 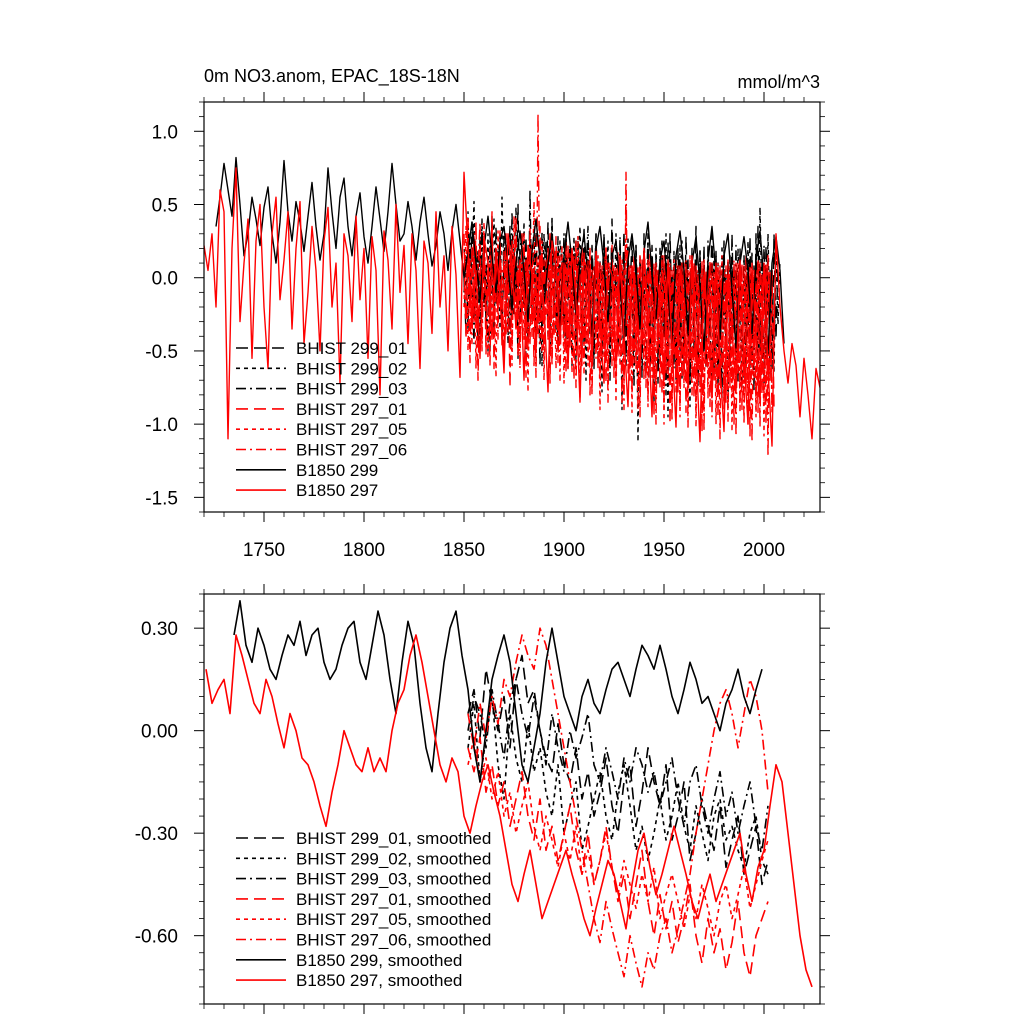 What do you see at coordinates (264, 550) in the screenshot?
I see `x-tick-label: 1750` at bounding box center [264, 550].